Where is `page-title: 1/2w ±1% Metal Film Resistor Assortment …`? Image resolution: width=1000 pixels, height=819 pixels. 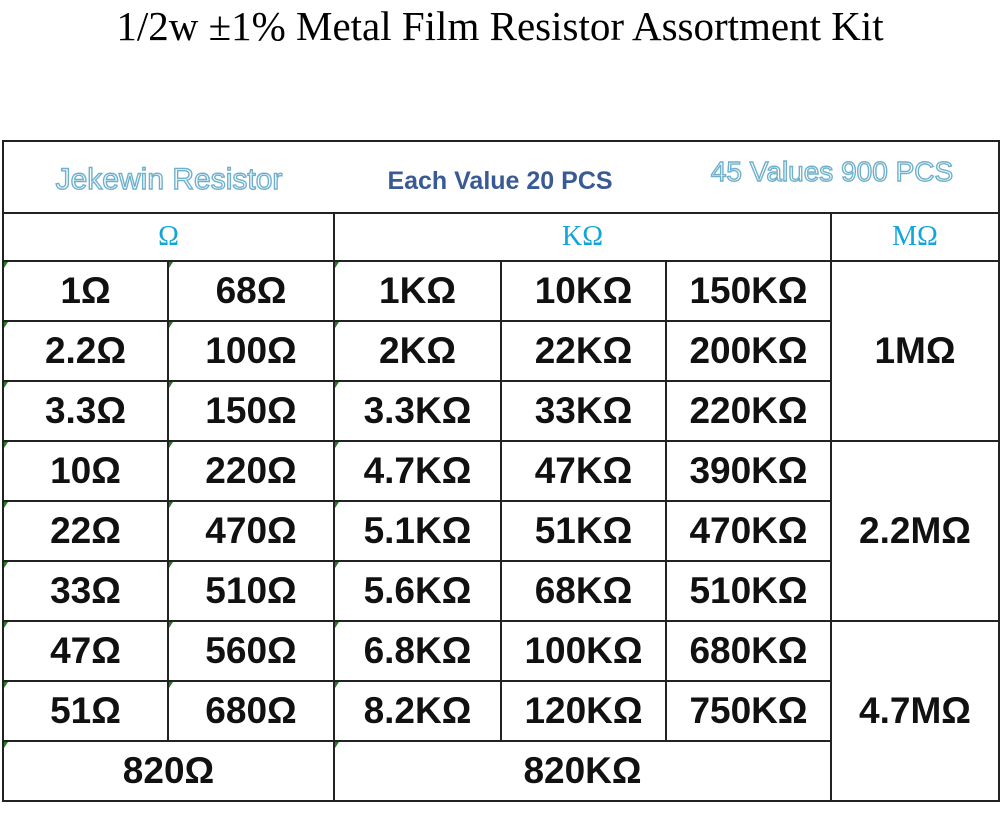
page-title: 1/2w ±1% Metal Film Resistor Assortment … is located at coordinates (500, 26).